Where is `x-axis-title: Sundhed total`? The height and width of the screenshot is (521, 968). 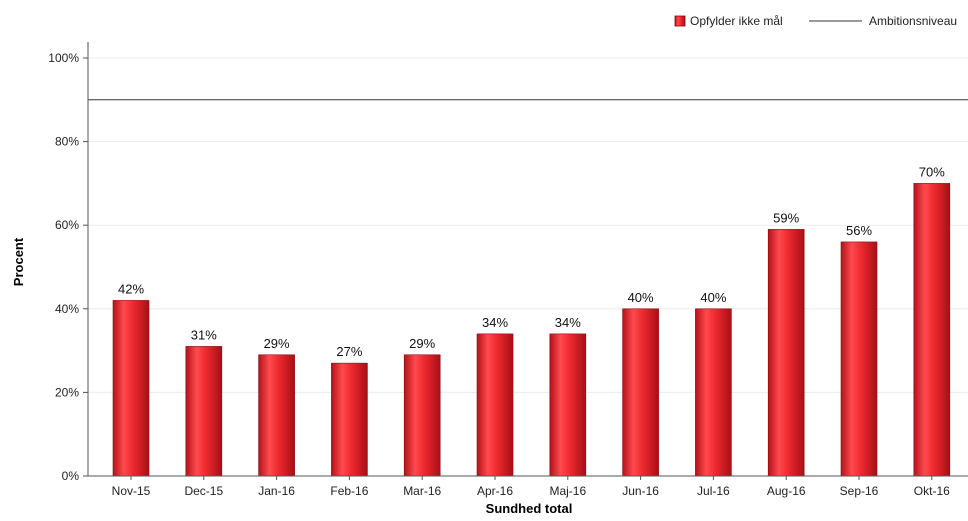 x-axis-title: Sundhed total is located at coordinates (529, 508).